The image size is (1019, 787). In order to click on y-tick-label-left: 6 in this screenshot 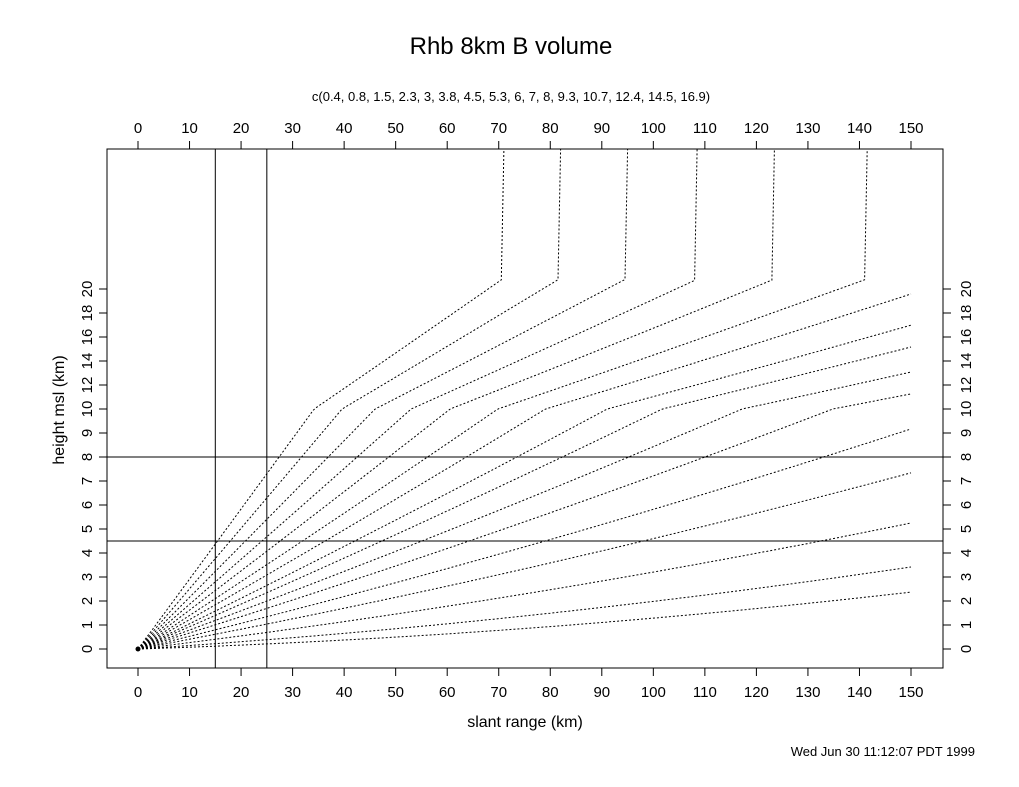, I will do `click(87, 505)`.